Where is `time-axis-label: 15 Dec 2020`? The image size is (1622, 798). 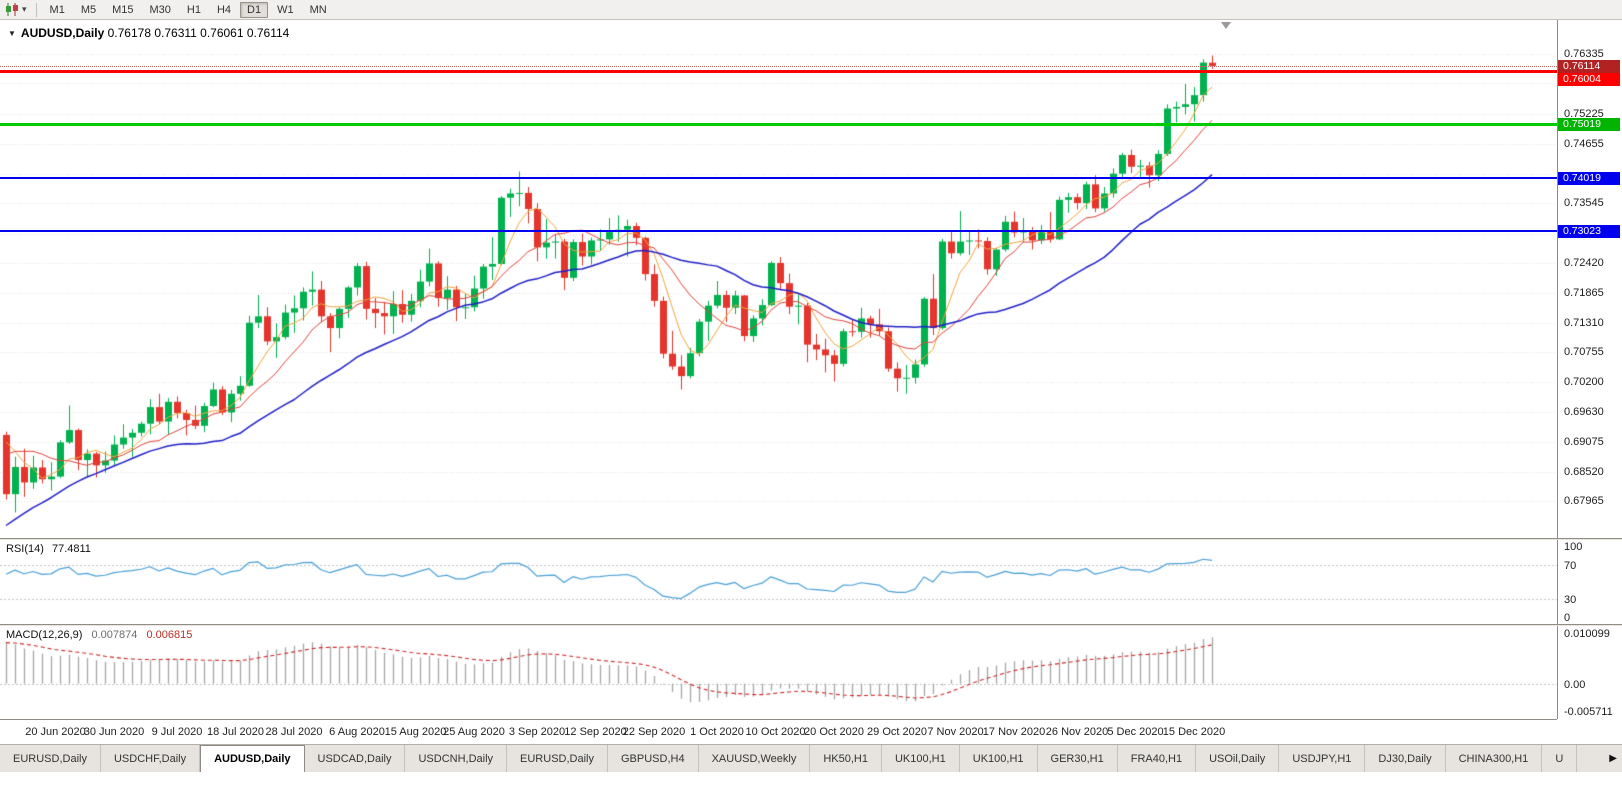 time-axis-label: 15 Dec 2020 is located at coordinates (1194, 732).